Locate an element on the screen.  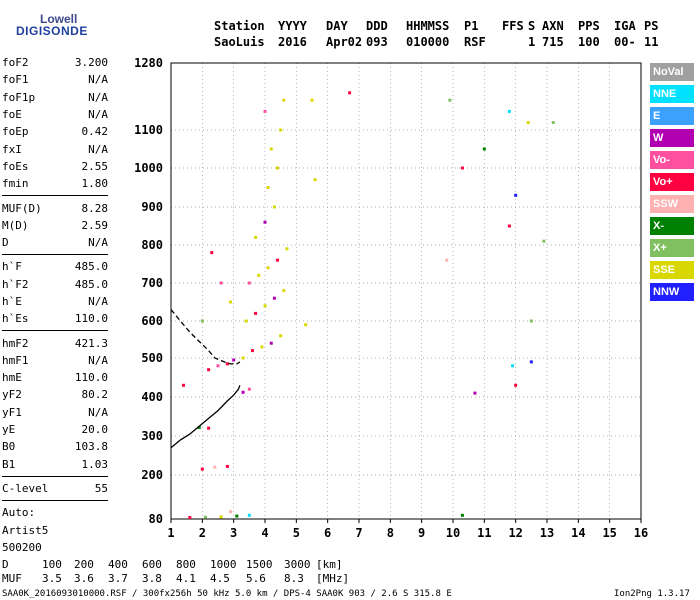
header-label-cell: PS is located at coordinates (651, 26).